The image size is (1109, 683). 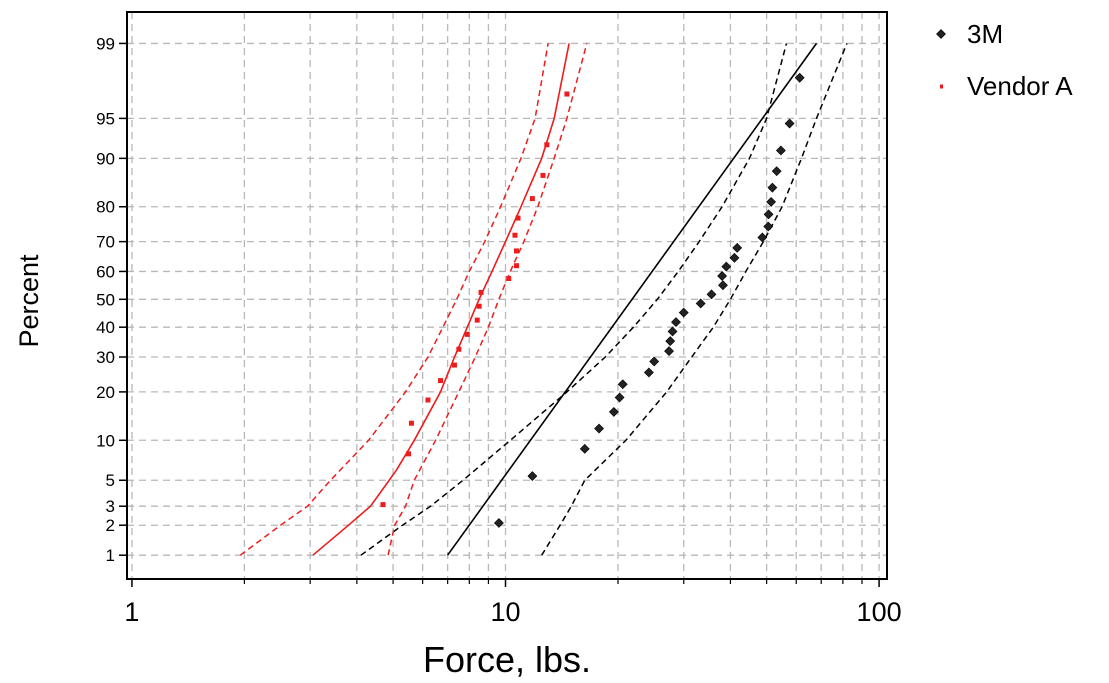 I want to click on vendor-a-ci-lower-line, so click(x=487, y=299).